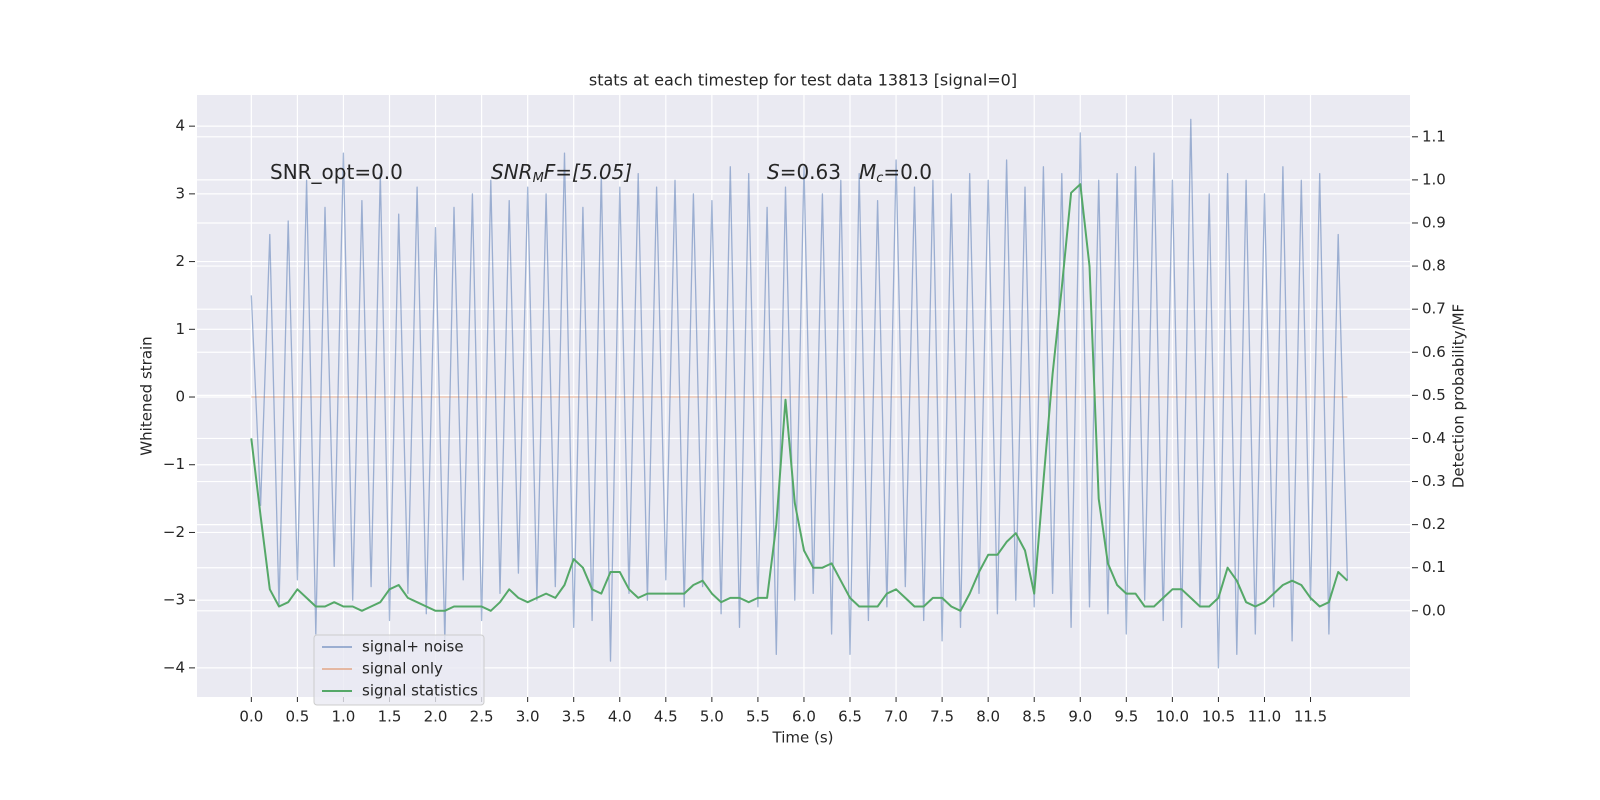 The width and height of the screenshot is (1600, 800). Describe the element at coordinates (810, 172) in the screenshot. I see `annotation-text: =0.63` at that location.